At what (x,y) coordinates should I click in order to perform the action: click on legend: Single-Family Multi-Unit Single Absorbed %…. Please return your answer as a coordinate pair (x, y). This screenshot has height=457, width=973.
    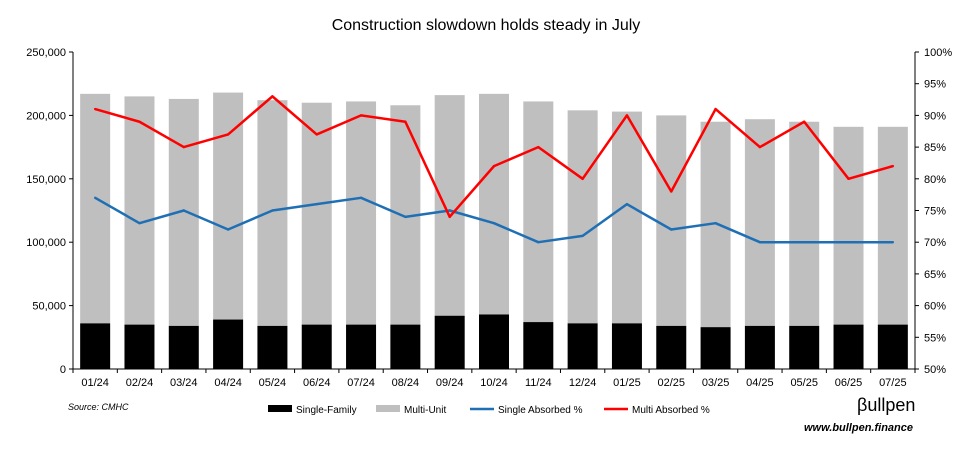
    Looking at the image, I should click on (489, 410).